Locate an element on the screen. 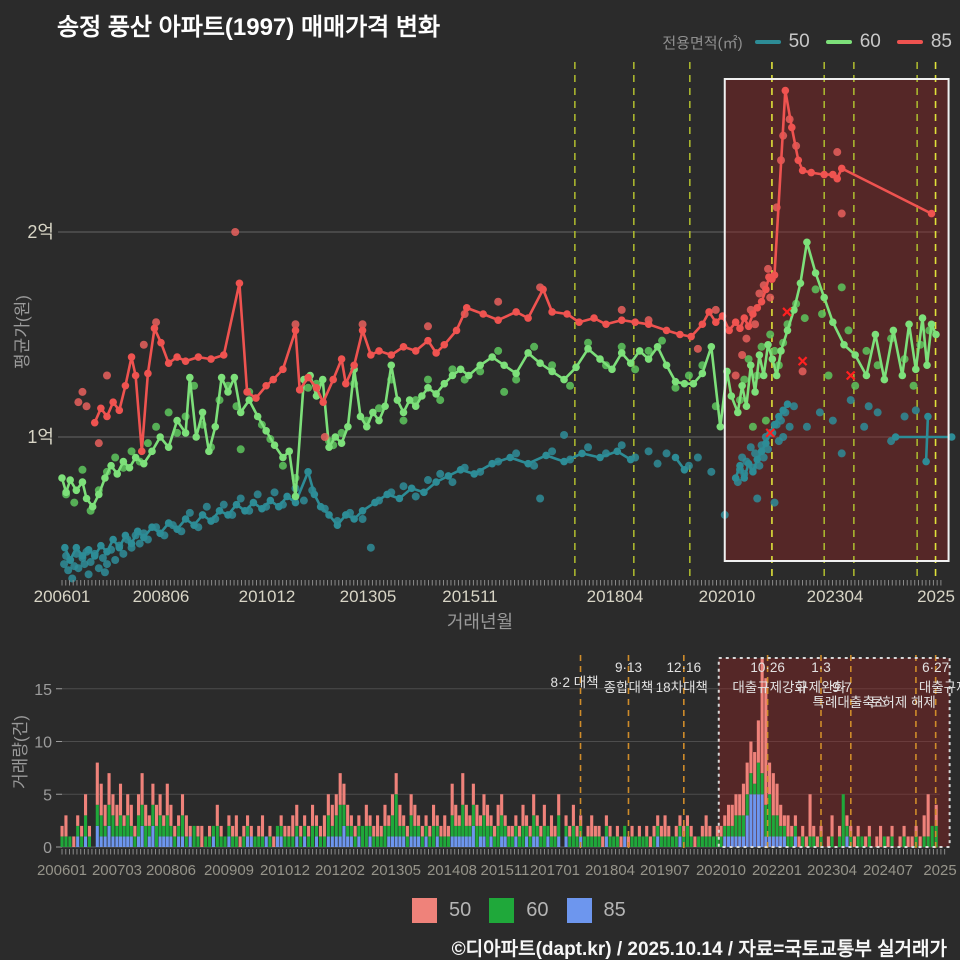 This screenshot has height=960, width=960. volume-x-tick-label: 201907 is located at coordinates (665, 870).